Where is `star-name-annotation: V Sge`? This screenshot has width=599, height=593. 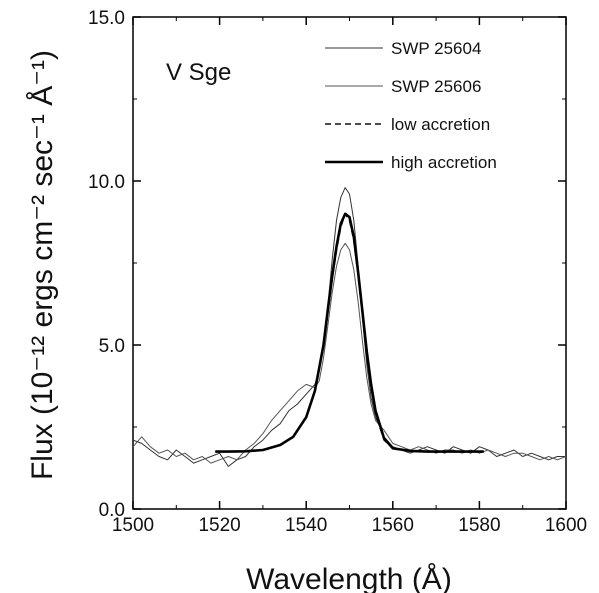 star-name-annotation: V Sge is located at coordinates (198, 72).